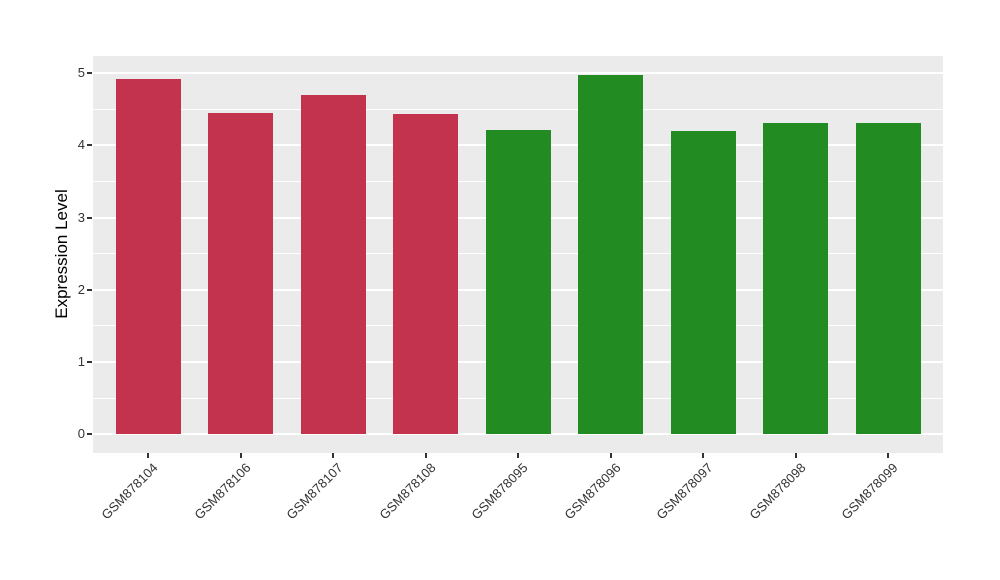 This screenshot has width=1000, height=580. I want to click on y-tick-label: 5, so click(81, 72).